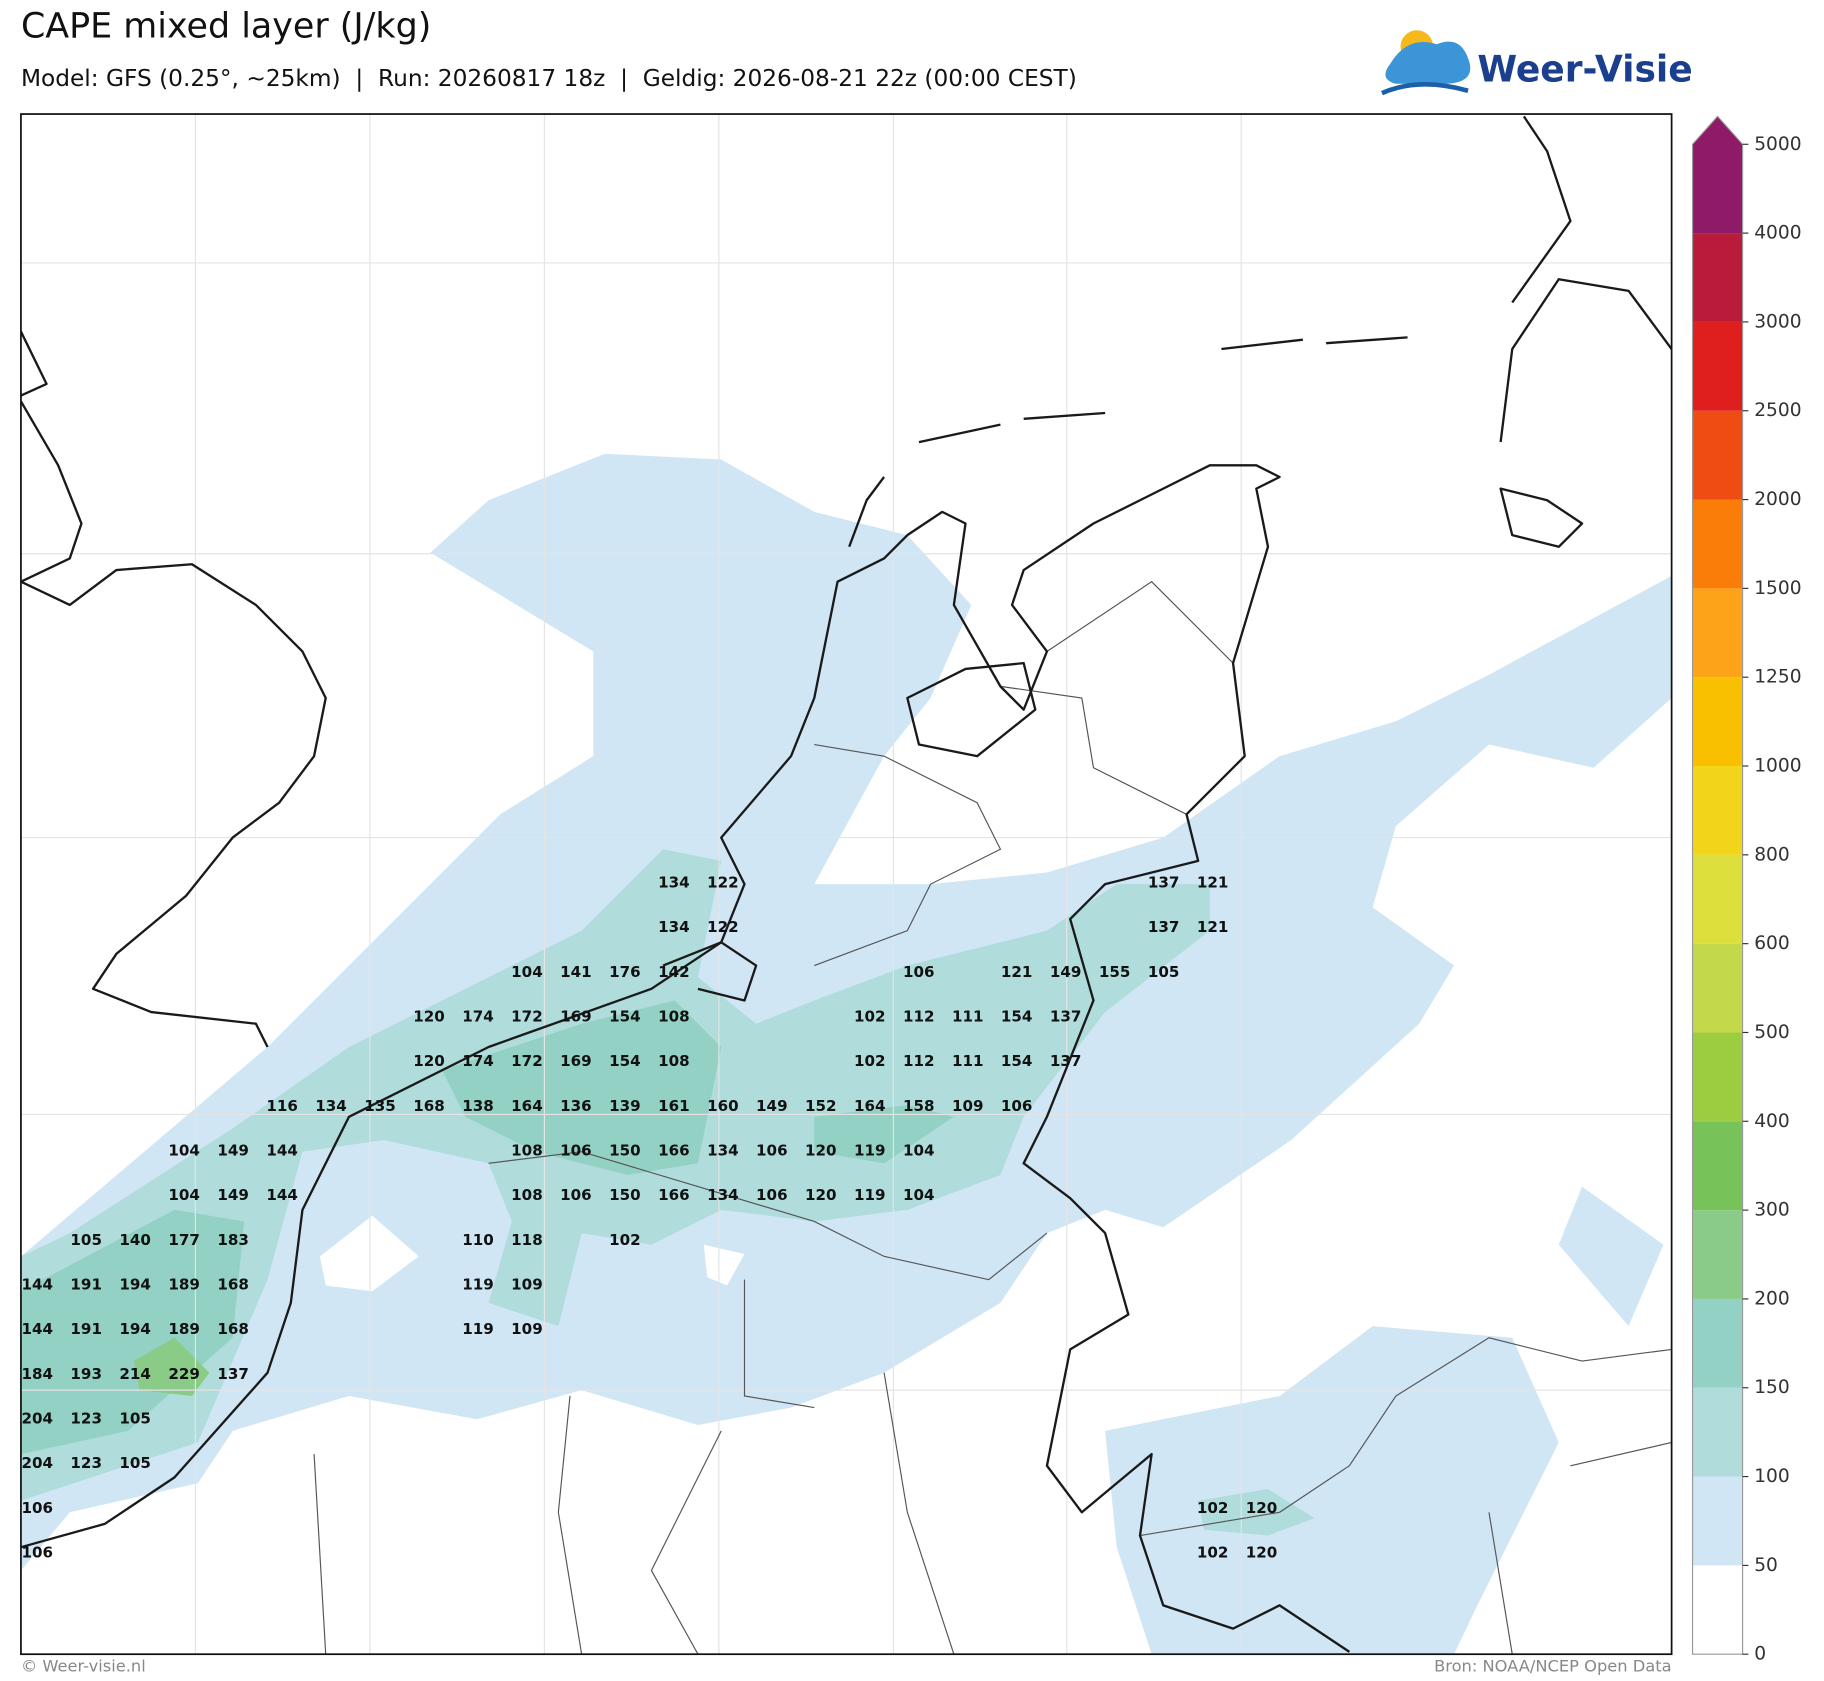 Image resolution: width=1824 pixels, height=1681 pixels. Describe the element at coordinates (1772, 1298) in the screenshot. I see `colorbar-tick-label: 200` at that location.